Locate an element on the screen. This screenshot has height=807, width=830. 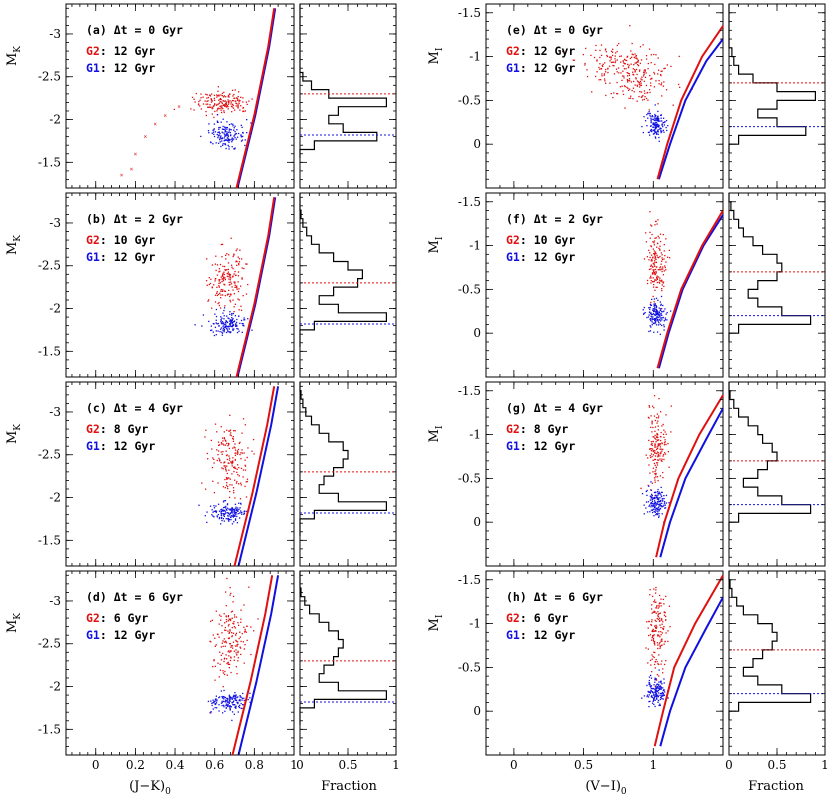
k-x-tick-label: 0.8 is located at coordinates (254, 765).